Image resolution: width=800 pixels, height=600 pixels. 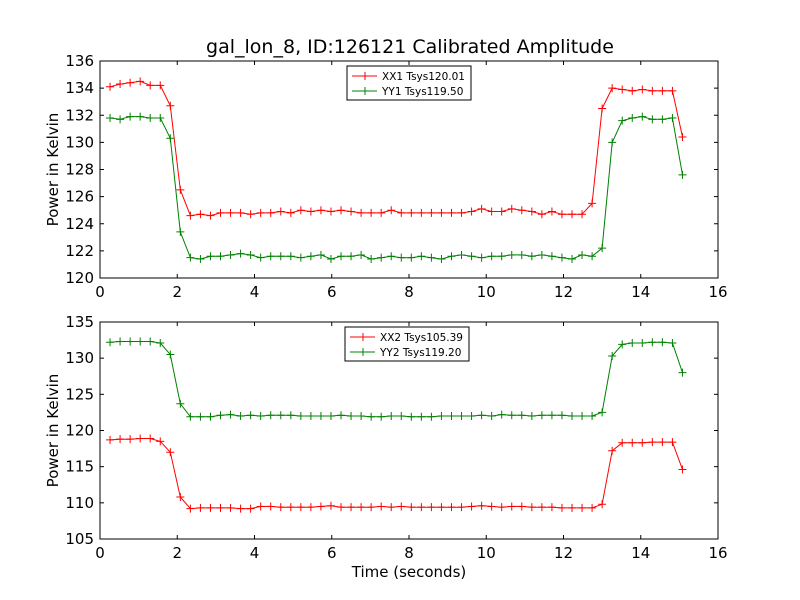 What do you see at coordinates (79, 503) in the screenshot?
I see `y-tick-label: 110` at bounding box center [79, 503].